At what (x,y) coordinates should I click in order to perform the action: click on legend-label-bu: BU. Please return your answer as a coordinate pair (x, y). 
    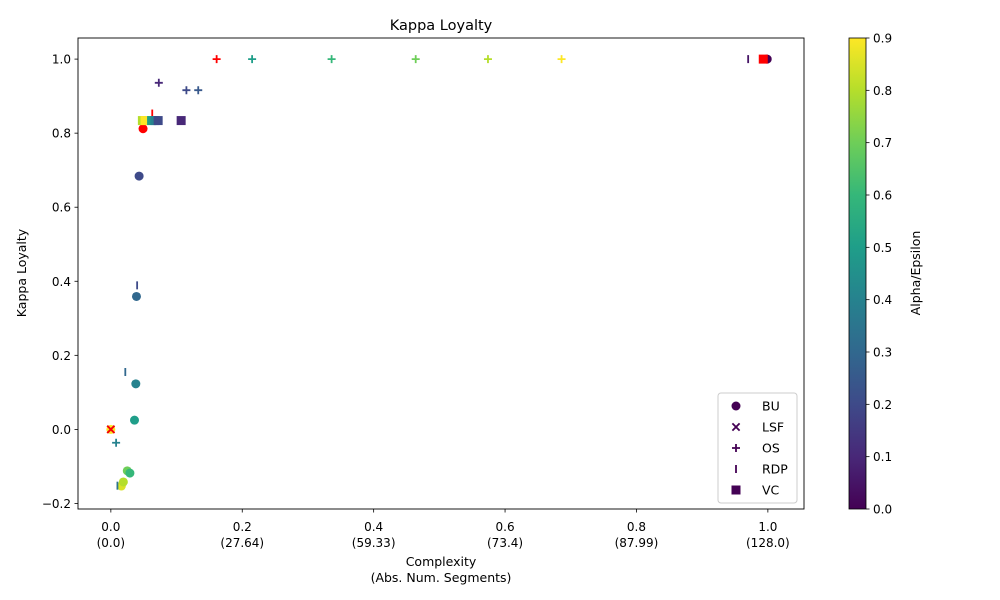
    Looking at the image, I should click on (771, 406).